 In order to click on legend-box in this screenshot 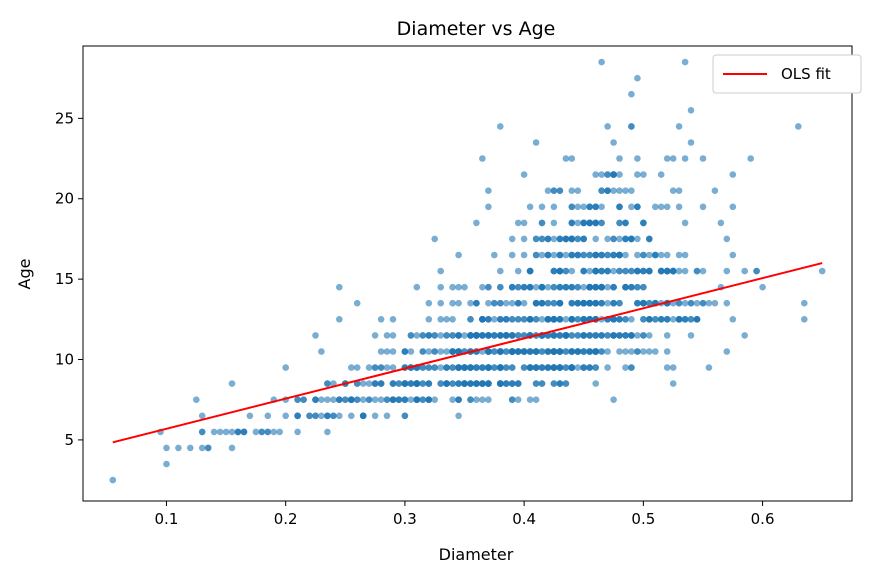, I will do `click(787, 74)`.